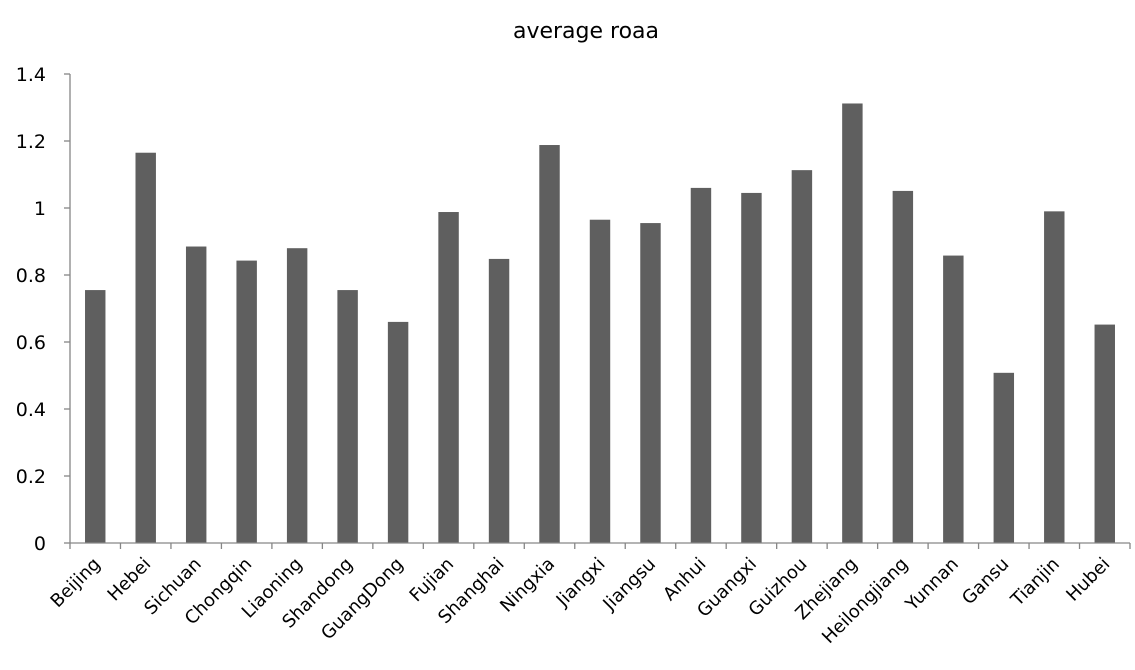 This screenshot has height=670, width=1135. I want to click on y-axis: 0 0.2 0.4 0.6 0.8 1 1.2 1.4, so click(43, 309).